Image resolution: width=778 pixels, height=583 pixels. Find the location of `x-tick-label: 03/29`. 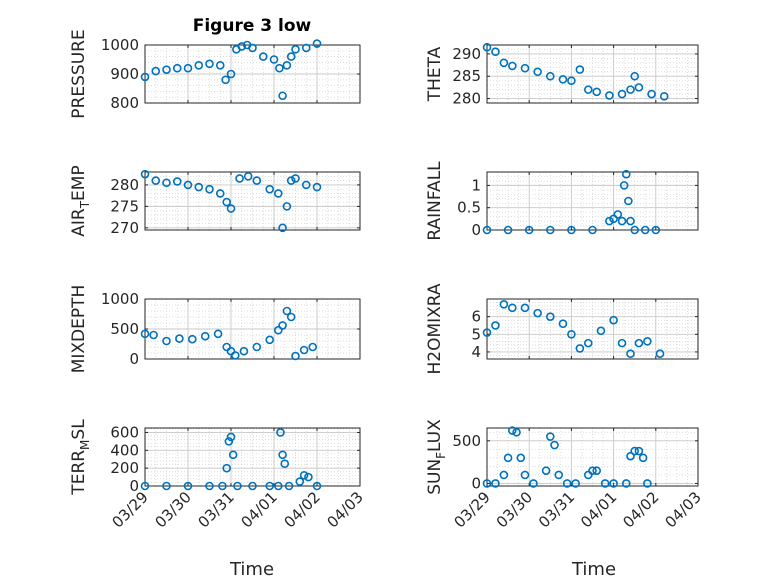

x-tick-label: 03/29 is located at coordinates (472, 509).